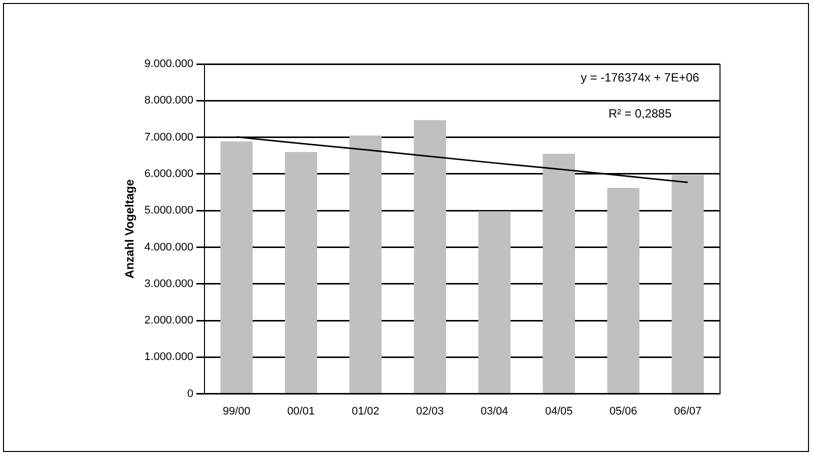 This screenshot has width=814, height=457. I want to click on y-tick-label: 3.000.000, so click(169, 284).